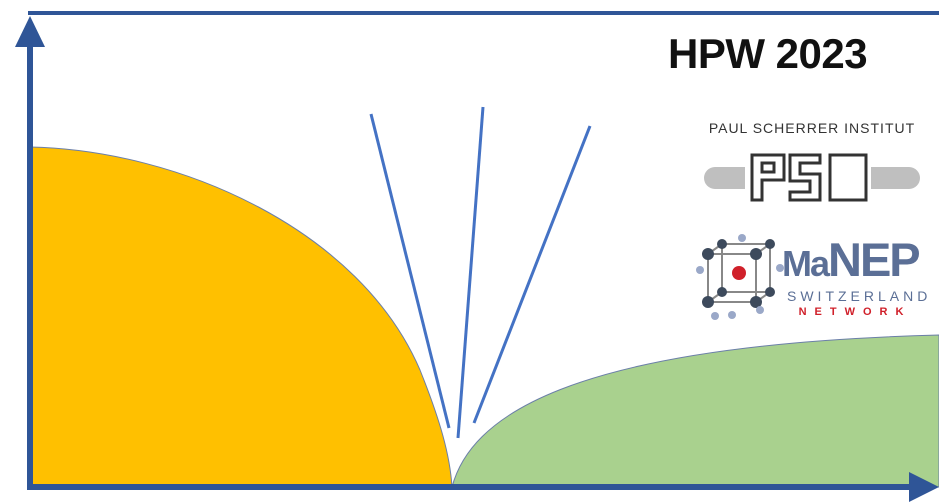 The image size is (939, 503). What do you see at coordinates (855, 312) in the screenshot?
I see `manep-network-label: NETWORK` at bounding box center [855, 312].